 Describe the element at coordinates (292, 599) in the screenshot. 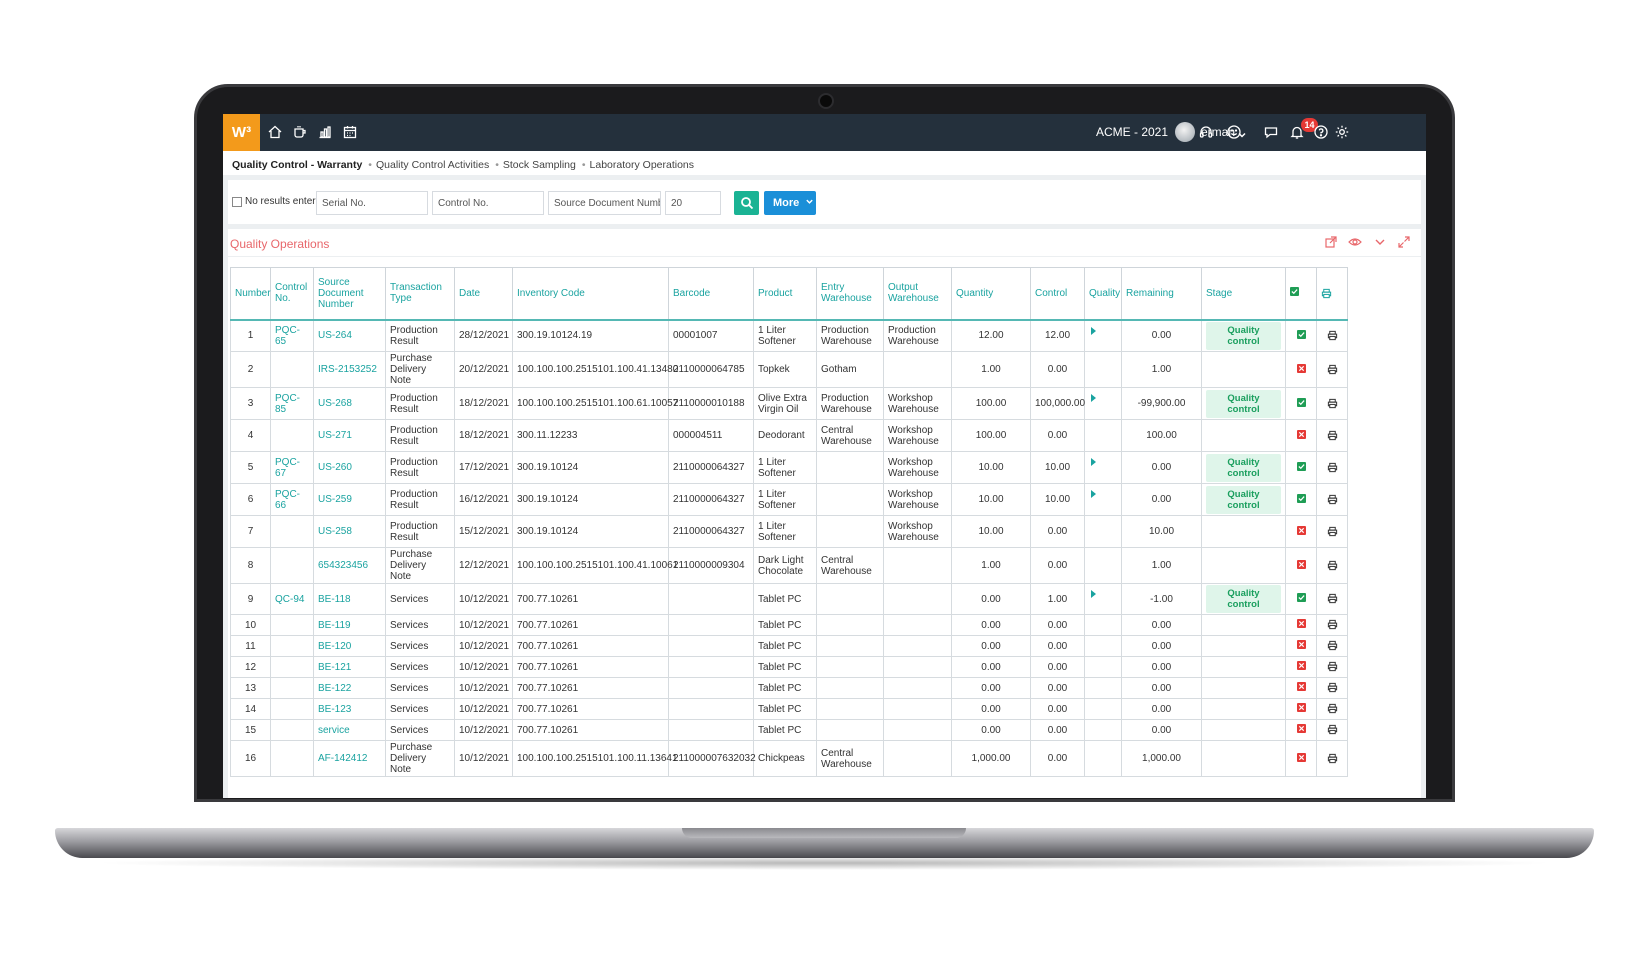

I see `cell-control-no: QC-94` at that location.